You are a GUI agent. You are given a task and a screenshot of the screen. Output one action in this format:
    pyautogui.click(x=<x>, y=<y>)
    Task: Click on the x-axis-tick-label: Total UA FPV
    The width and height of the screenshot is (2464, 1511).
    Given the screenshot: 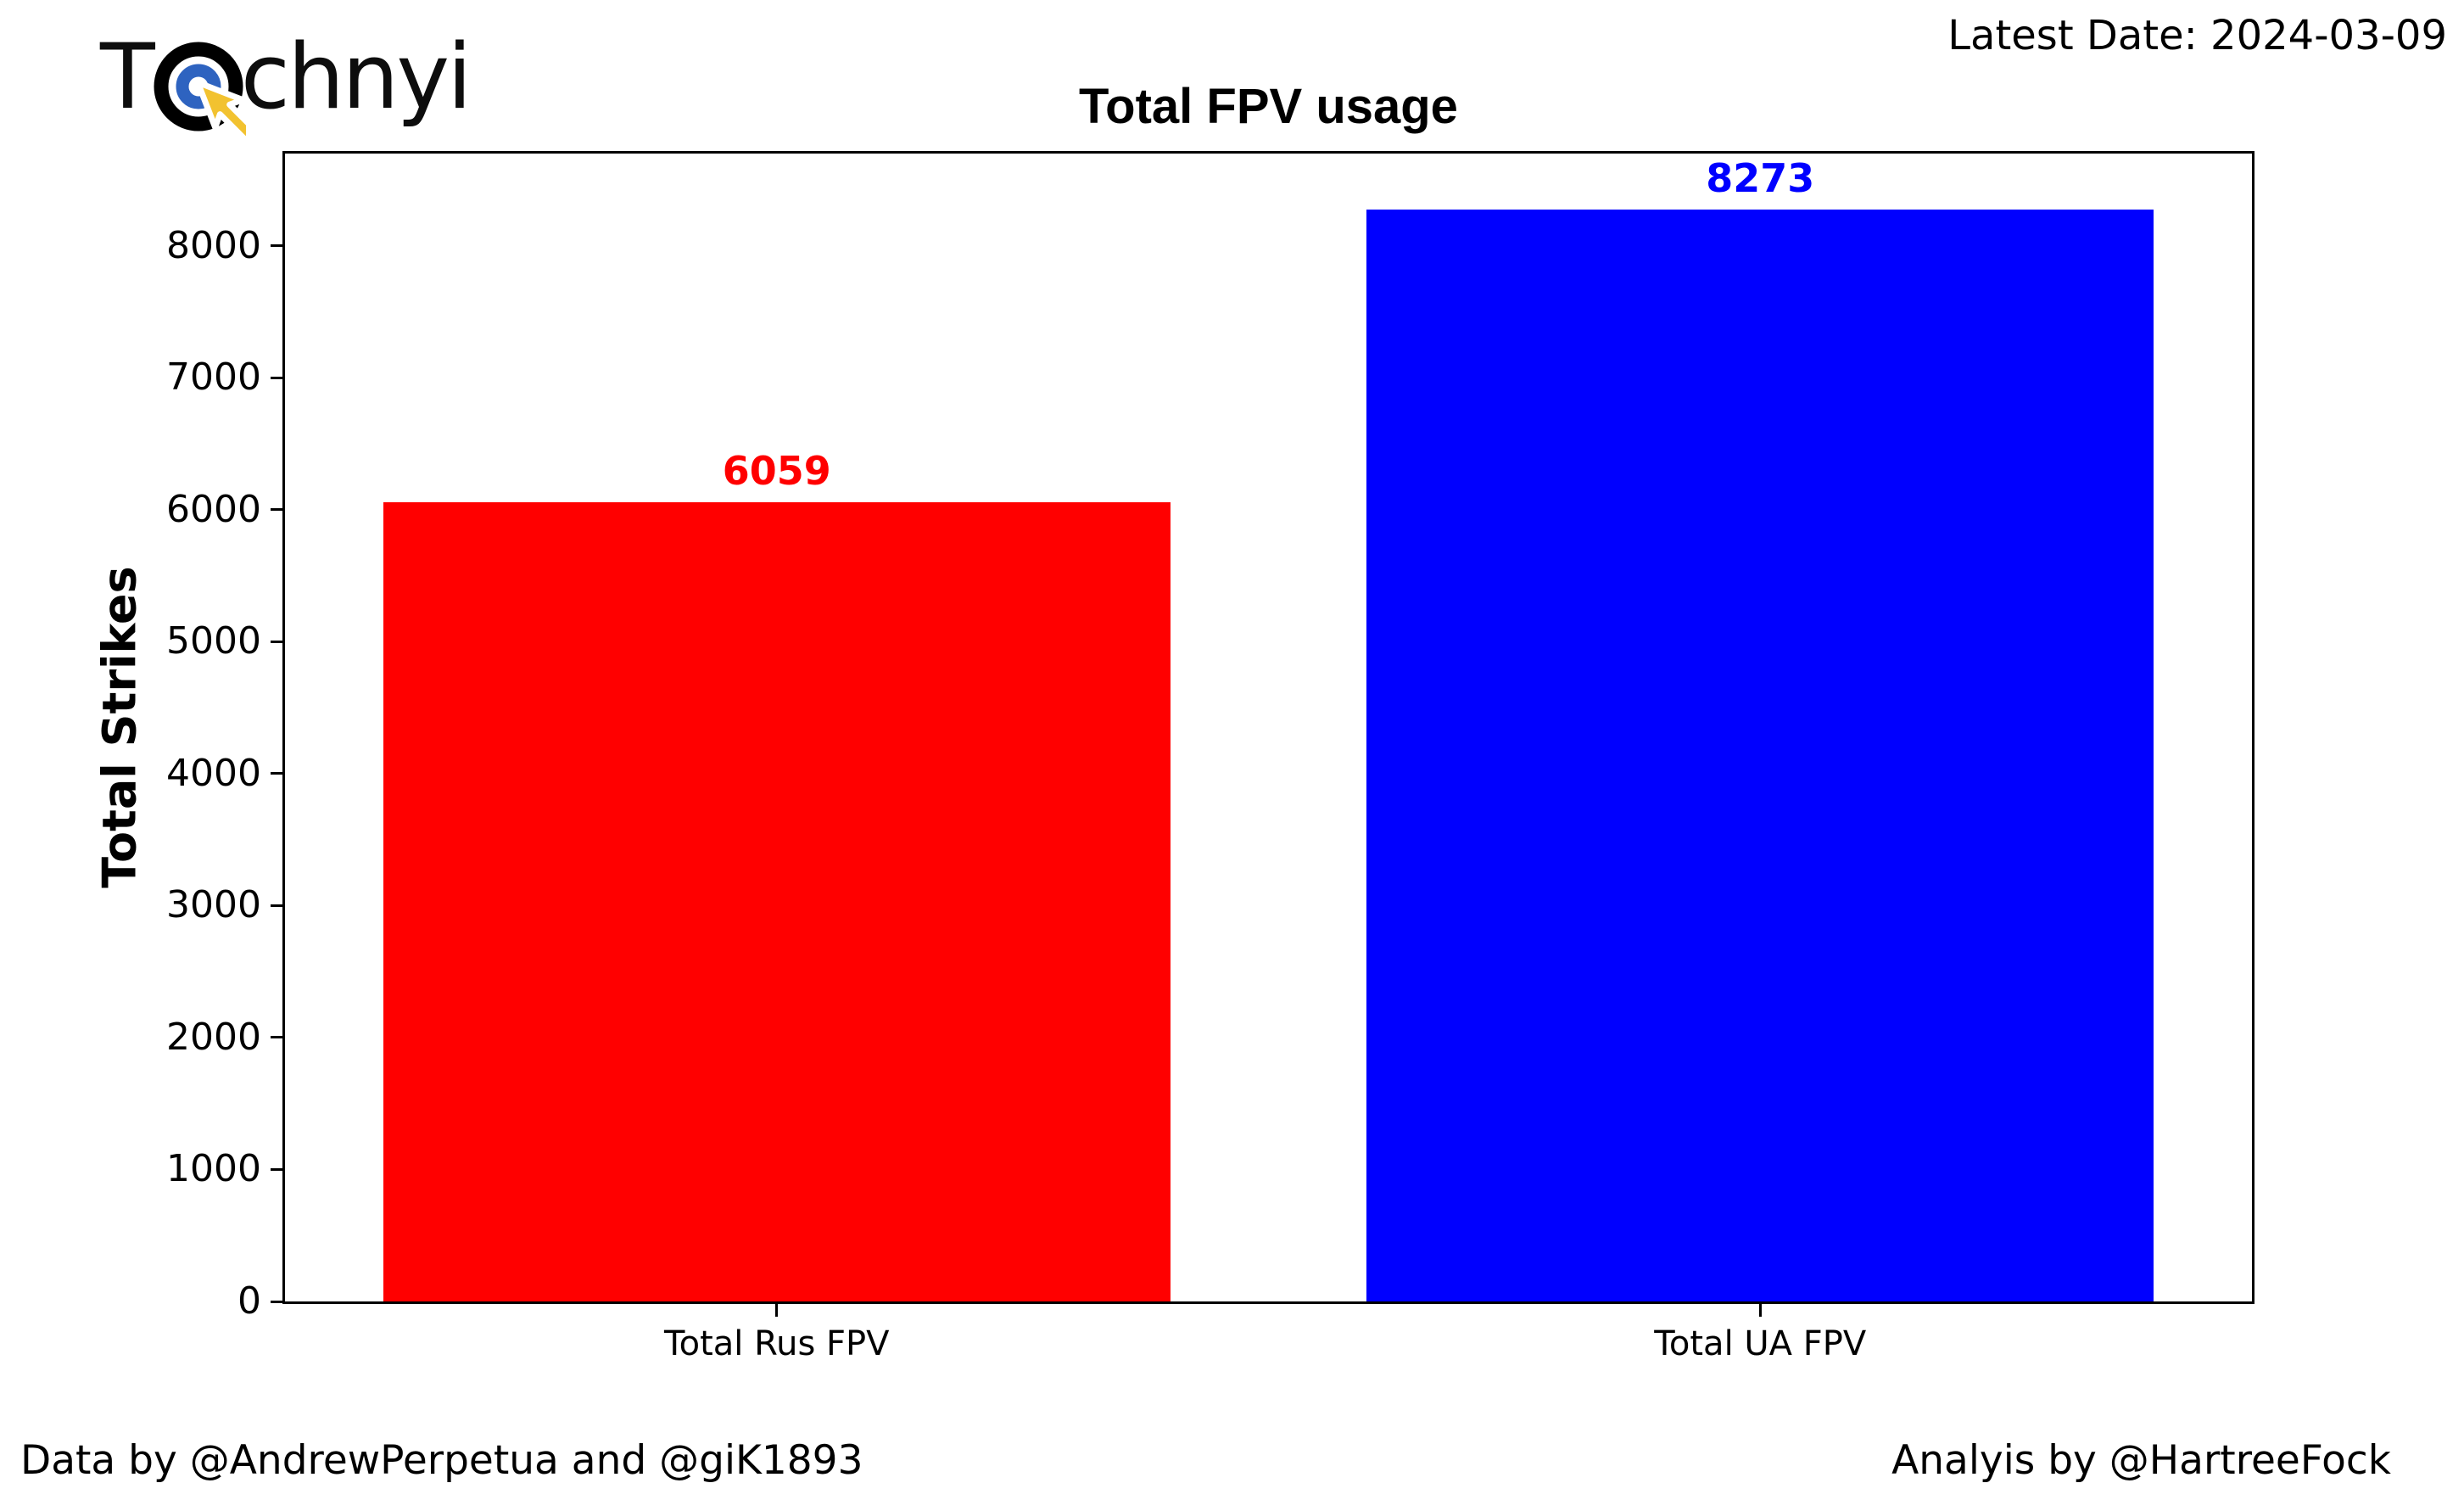 What is the action you would take?
    pyautogui.click(x=1760, y=1343)
    